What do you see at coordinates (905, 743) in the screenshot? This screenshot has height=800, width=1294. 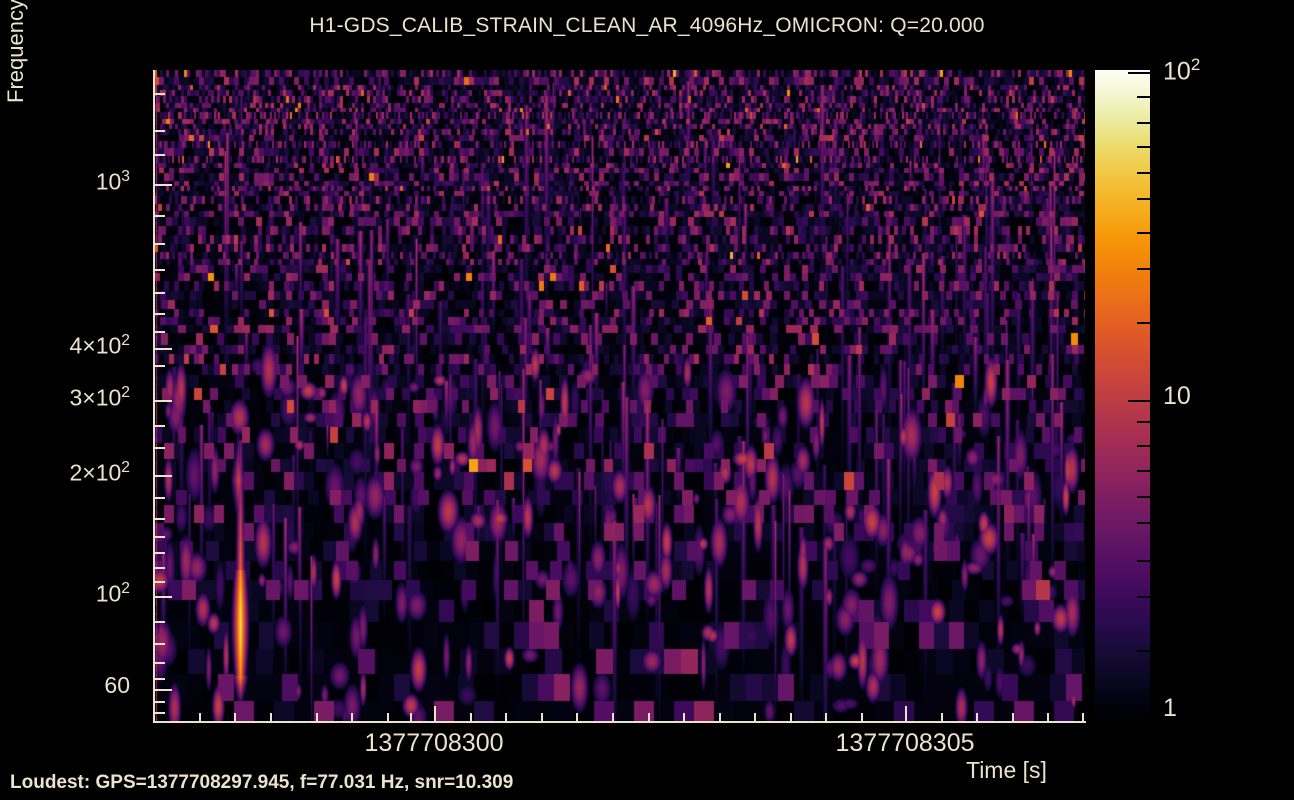 I see `x-tick-label: 1377708305` at bounding box center [905, 743].